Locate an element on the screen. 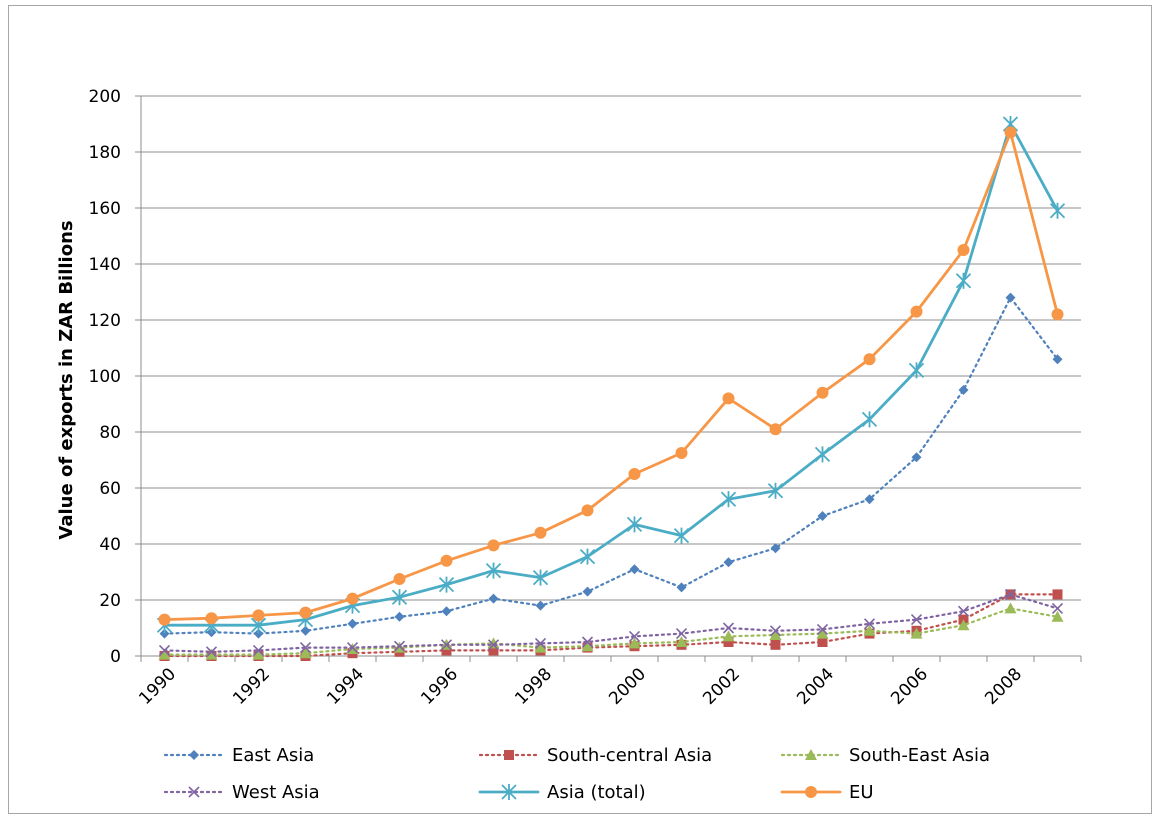 This screenshot has height=818, width=1156. legend-item: EU is located at coordinates (827, 792).